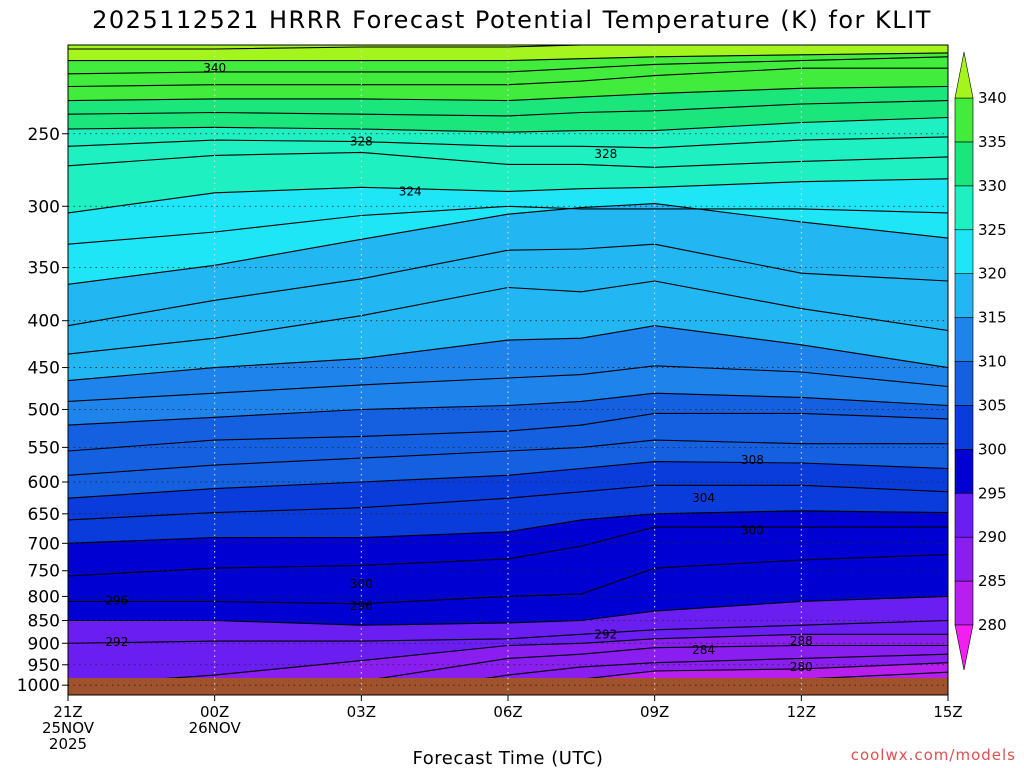  I want to click on contour-label-280: 280, so click(801, 667).